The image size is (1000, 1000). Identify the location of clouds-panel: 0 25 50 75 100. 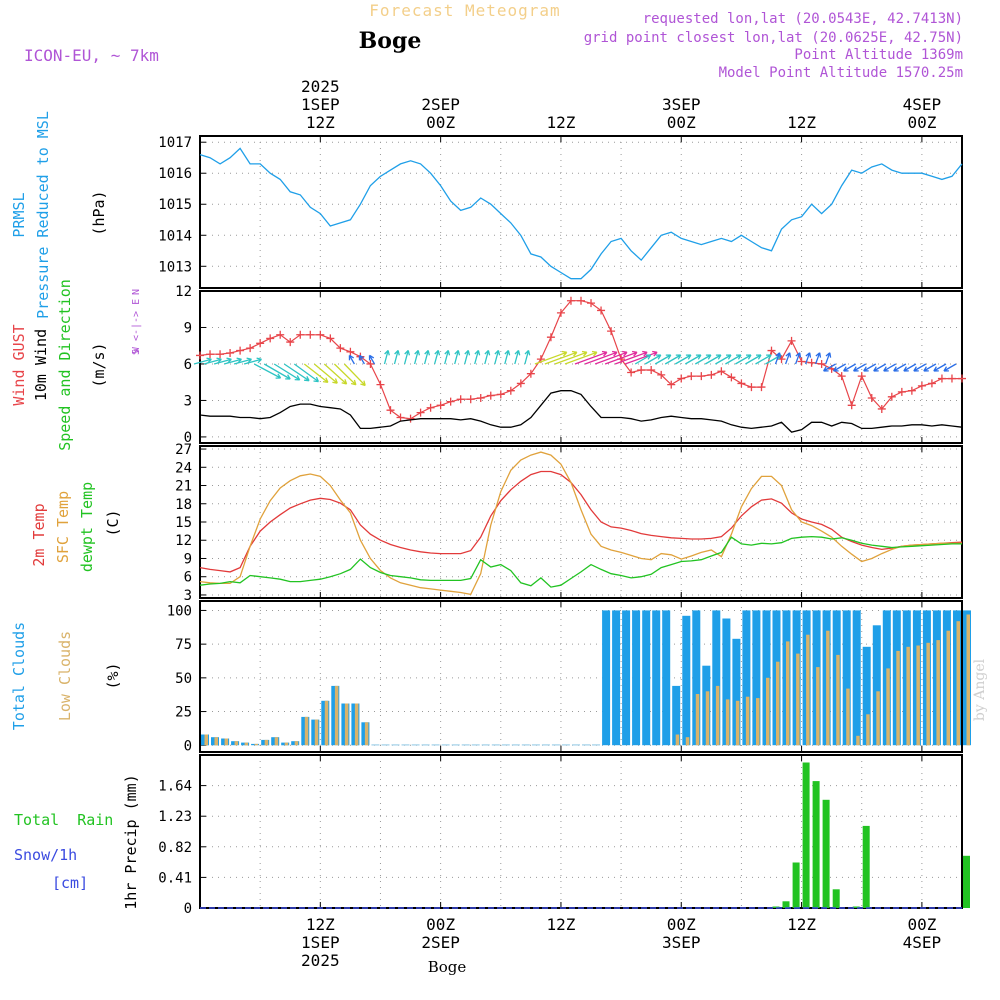
(569, 677).